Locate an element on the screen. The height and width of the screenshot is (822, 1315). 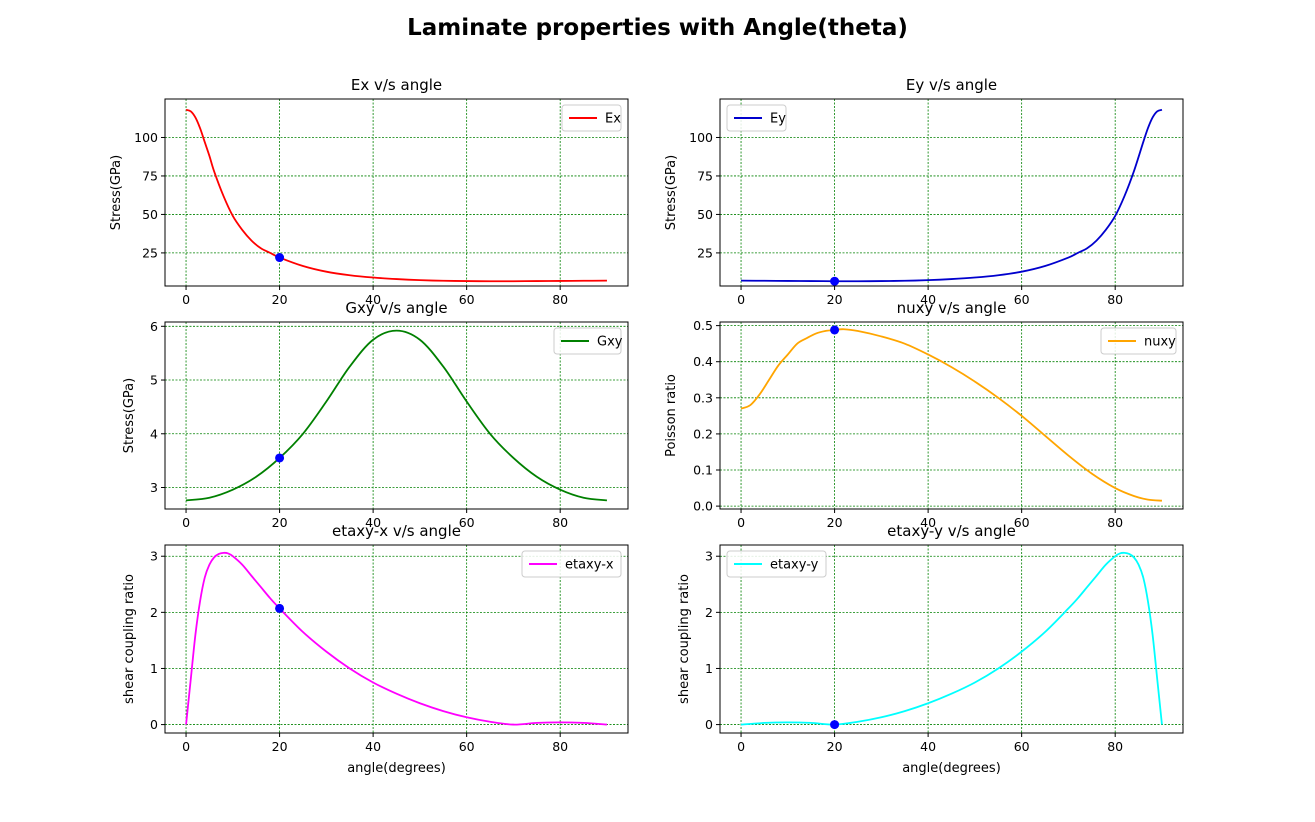
legend: Ex is located at coordinates (591, 118).